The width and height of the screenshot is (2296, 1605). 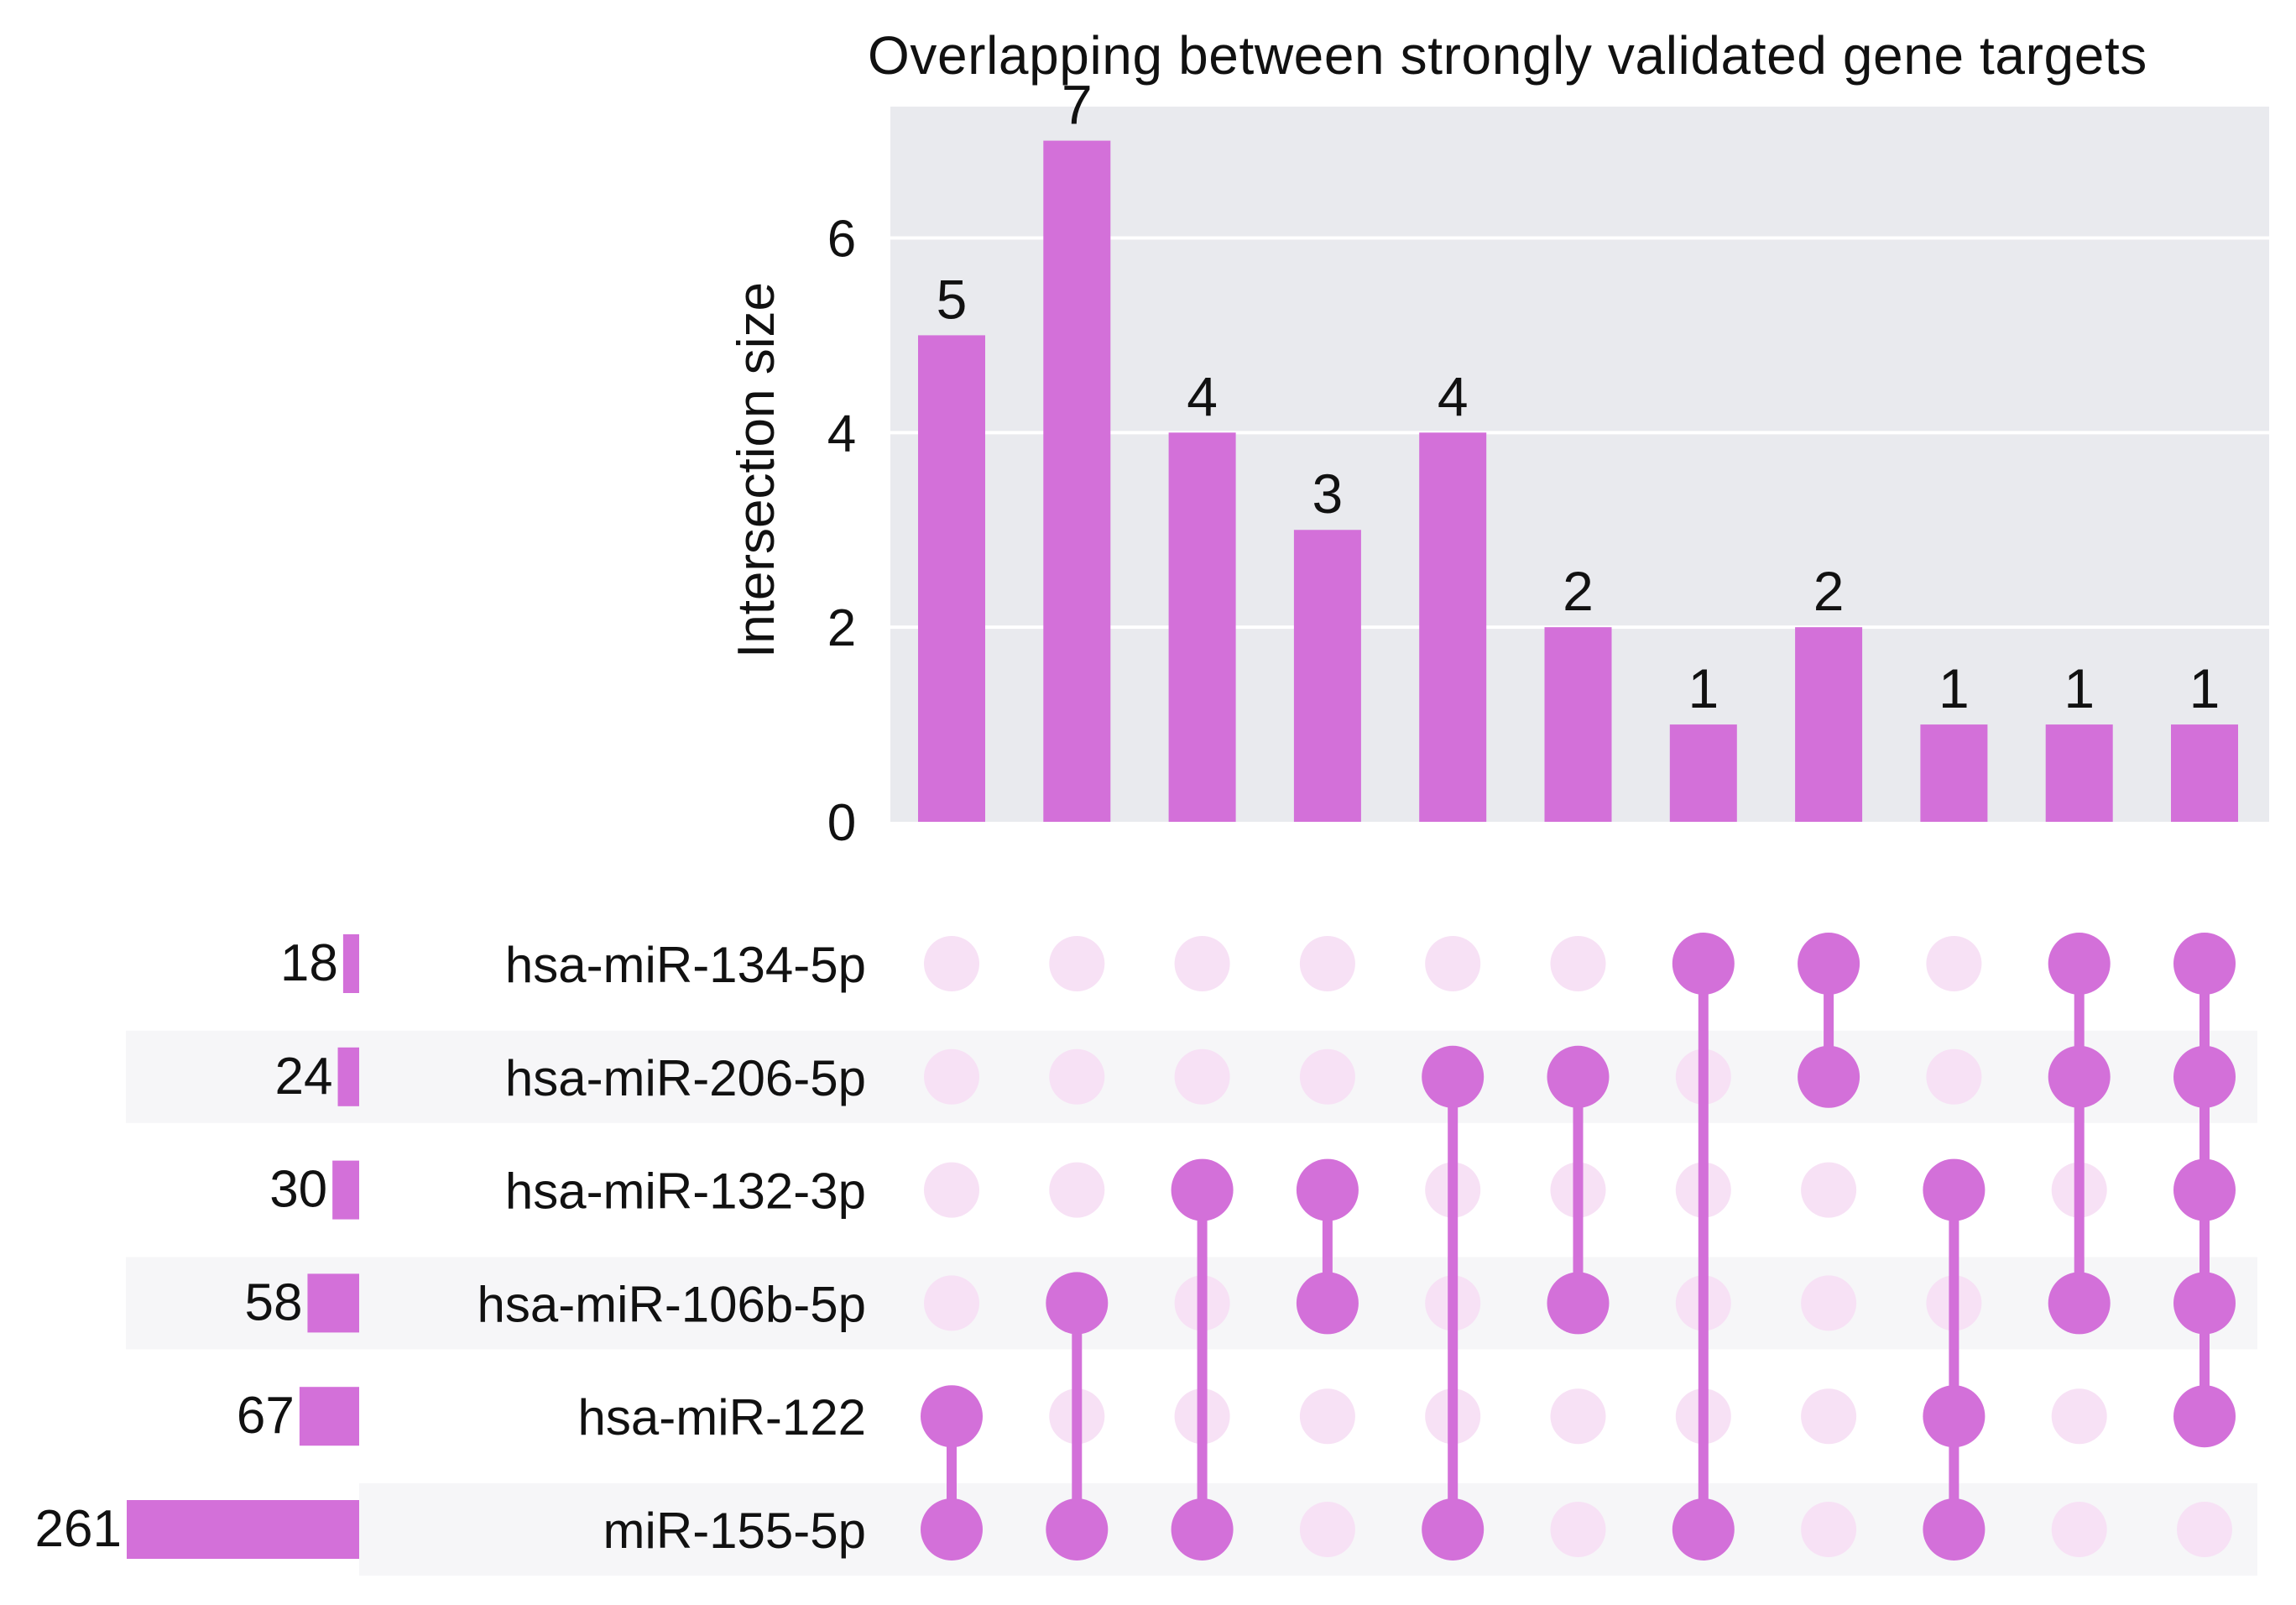 I want to click on y-tick-label: 6, so click(x=841, y=239).